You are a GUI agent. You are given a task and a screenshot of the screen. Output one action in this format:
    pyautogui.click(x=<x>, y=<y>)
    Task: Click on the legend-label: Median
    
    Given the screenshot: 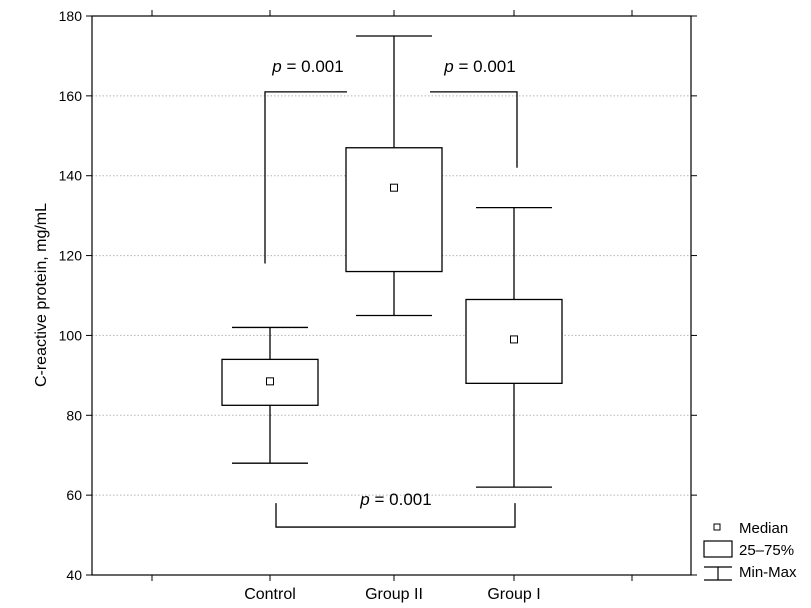 What is the action you would take?
    pyautogui.click(x=763, y=528)
    